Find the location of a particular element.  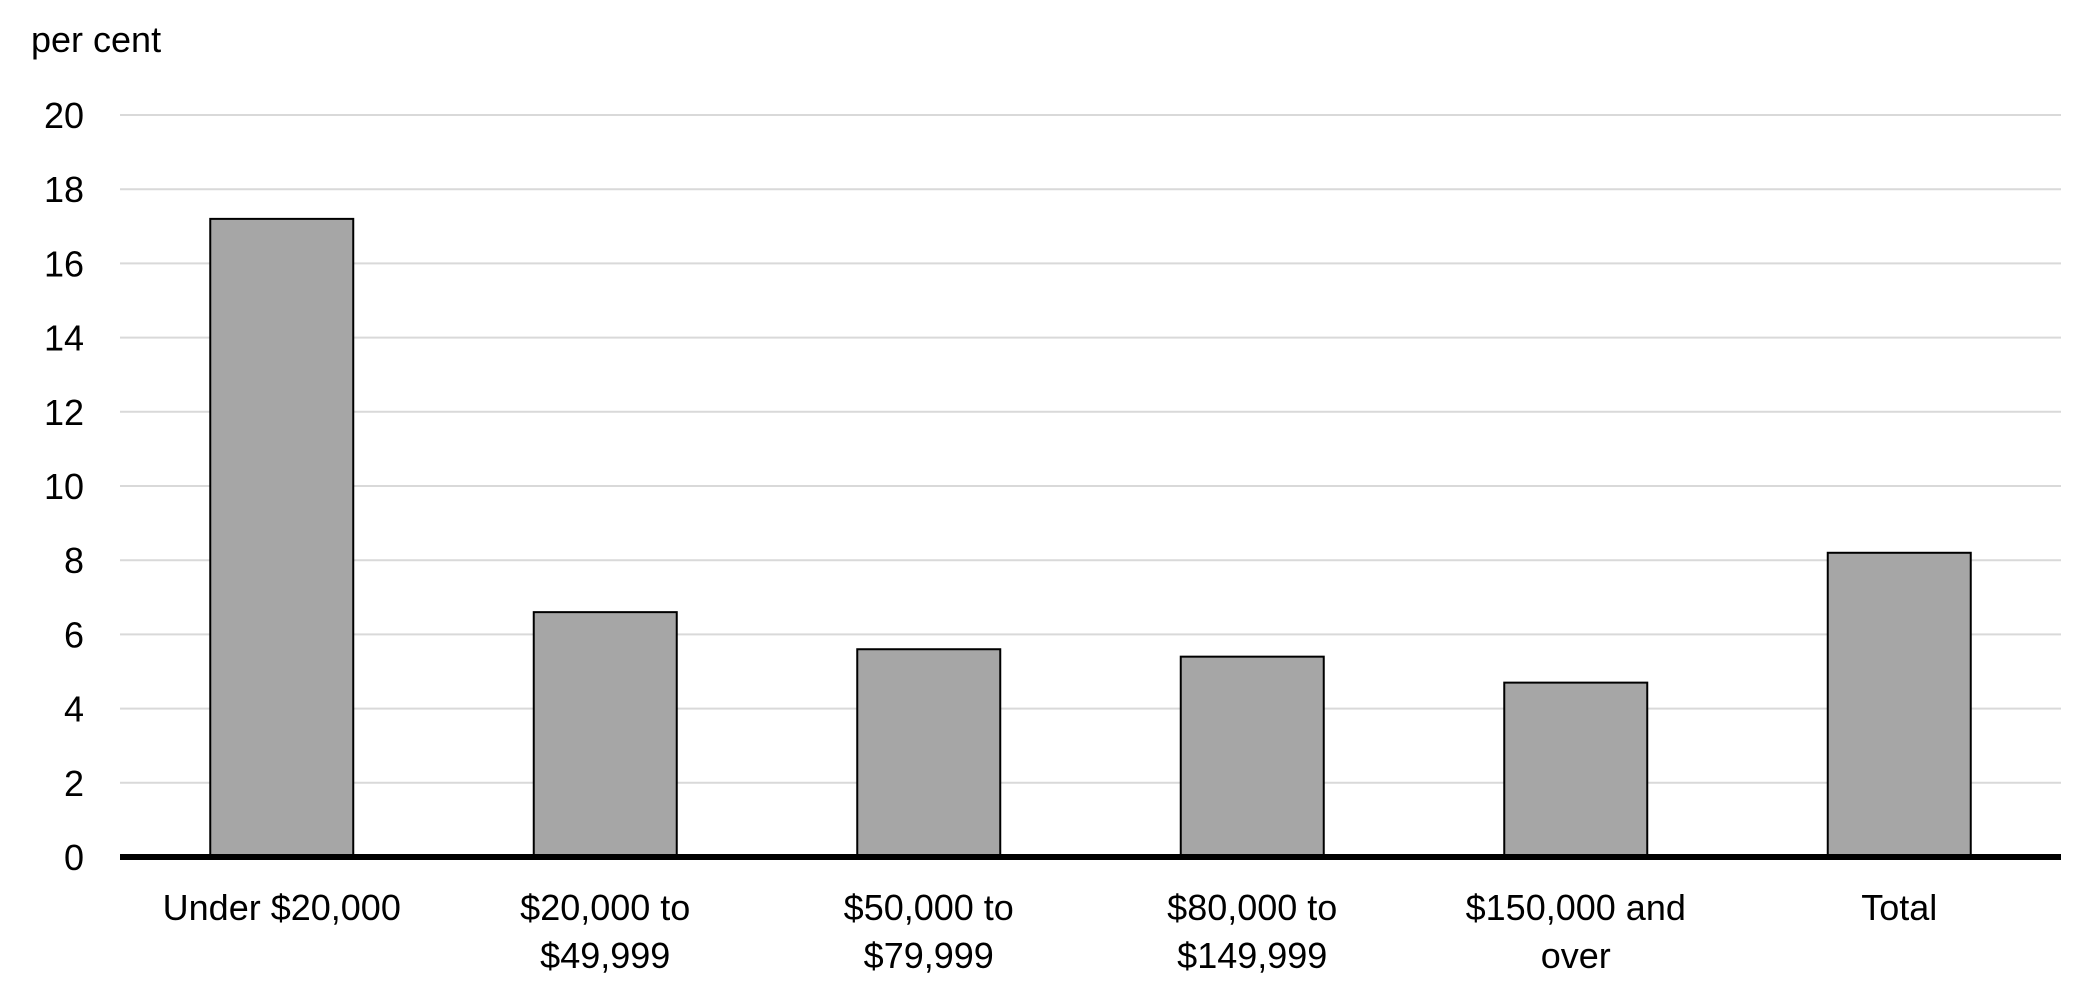

x-tick-label-line: $50,000 to is located at coordinates (929, 907).